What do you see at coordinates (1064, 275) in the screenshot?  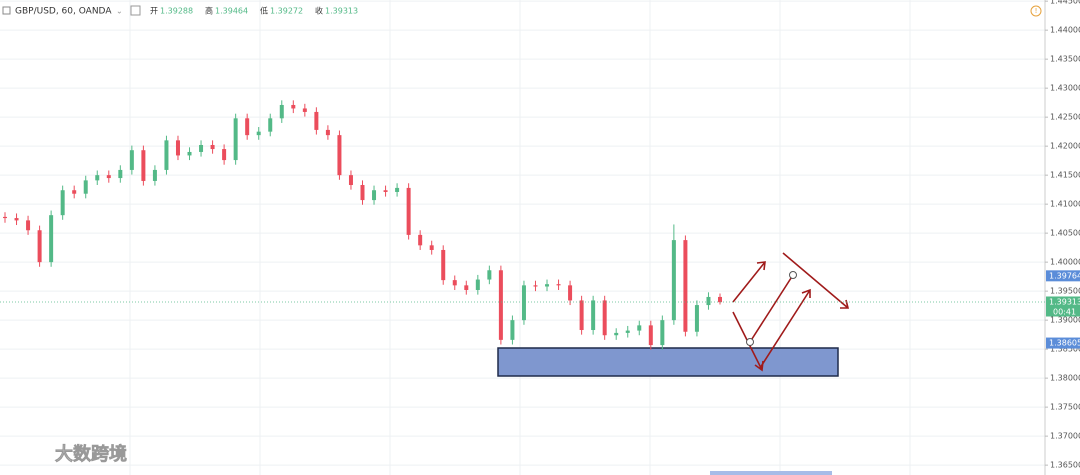 I see `price-marker-label: 1.39764` at bounding box center [1064, 275].